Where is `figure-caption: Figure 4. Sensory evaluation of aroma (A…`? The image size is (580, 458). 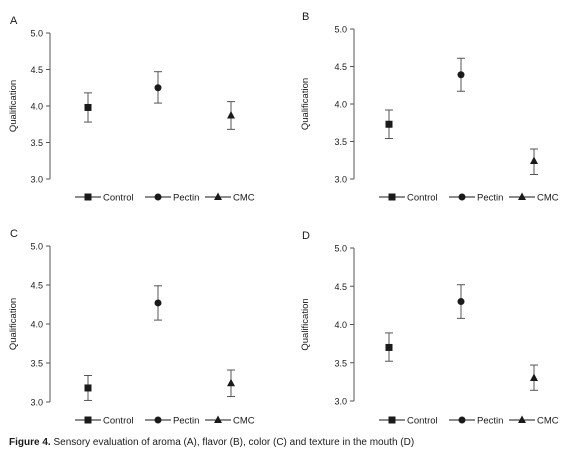 figure-caption: Figure 4. Sensory evaluation of aroma (A… is located at coordinates (211, 442).